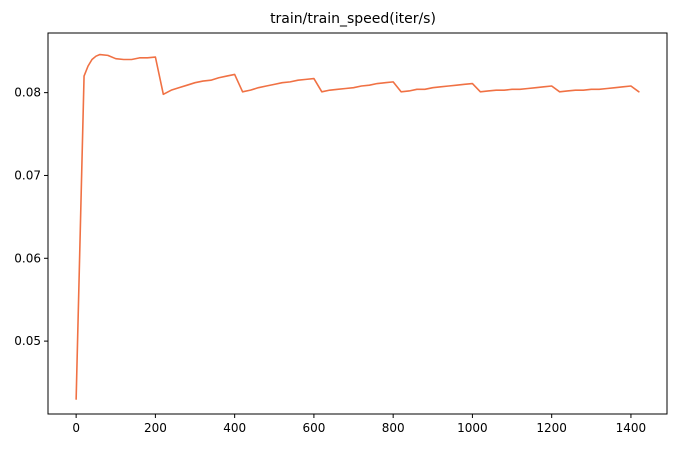 The height and width of the screenshot is (451, 680). What do you see at coordinates (27, 93) in the screenshot?
I see `y-tick-label: 0.08` at bounding box center [27, 93].